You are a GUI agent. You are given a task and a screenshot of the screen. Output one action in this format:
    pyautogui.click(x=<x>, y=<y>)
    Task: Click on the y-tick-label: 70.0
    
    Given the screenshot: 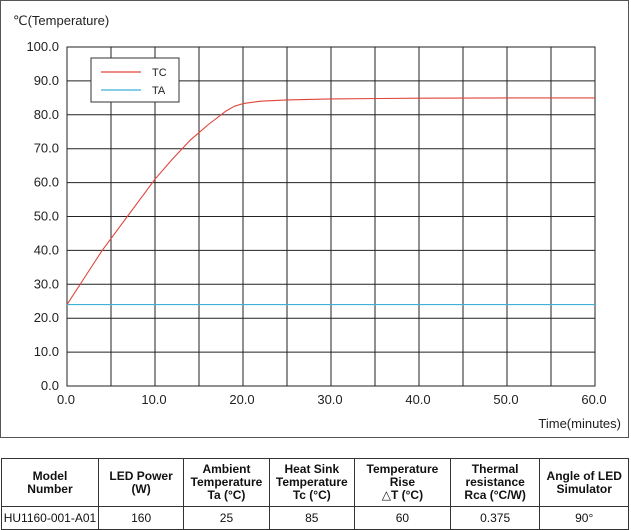 What is the action you would take?
    pyautogui.click(x=46, y=148)
    